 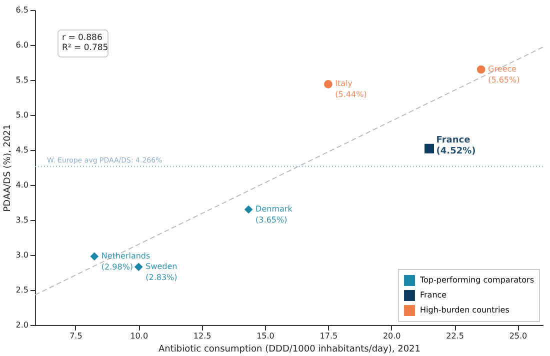 I want to click on x-tick-label: 7.5, so click(x=76, y=336).